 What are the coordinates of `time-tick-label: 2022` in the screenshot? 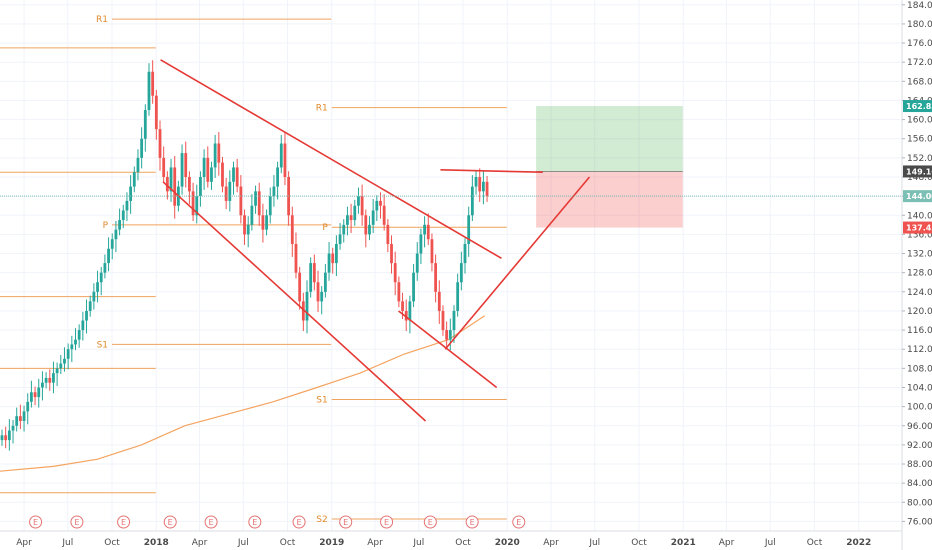 It's located at (858, 543).